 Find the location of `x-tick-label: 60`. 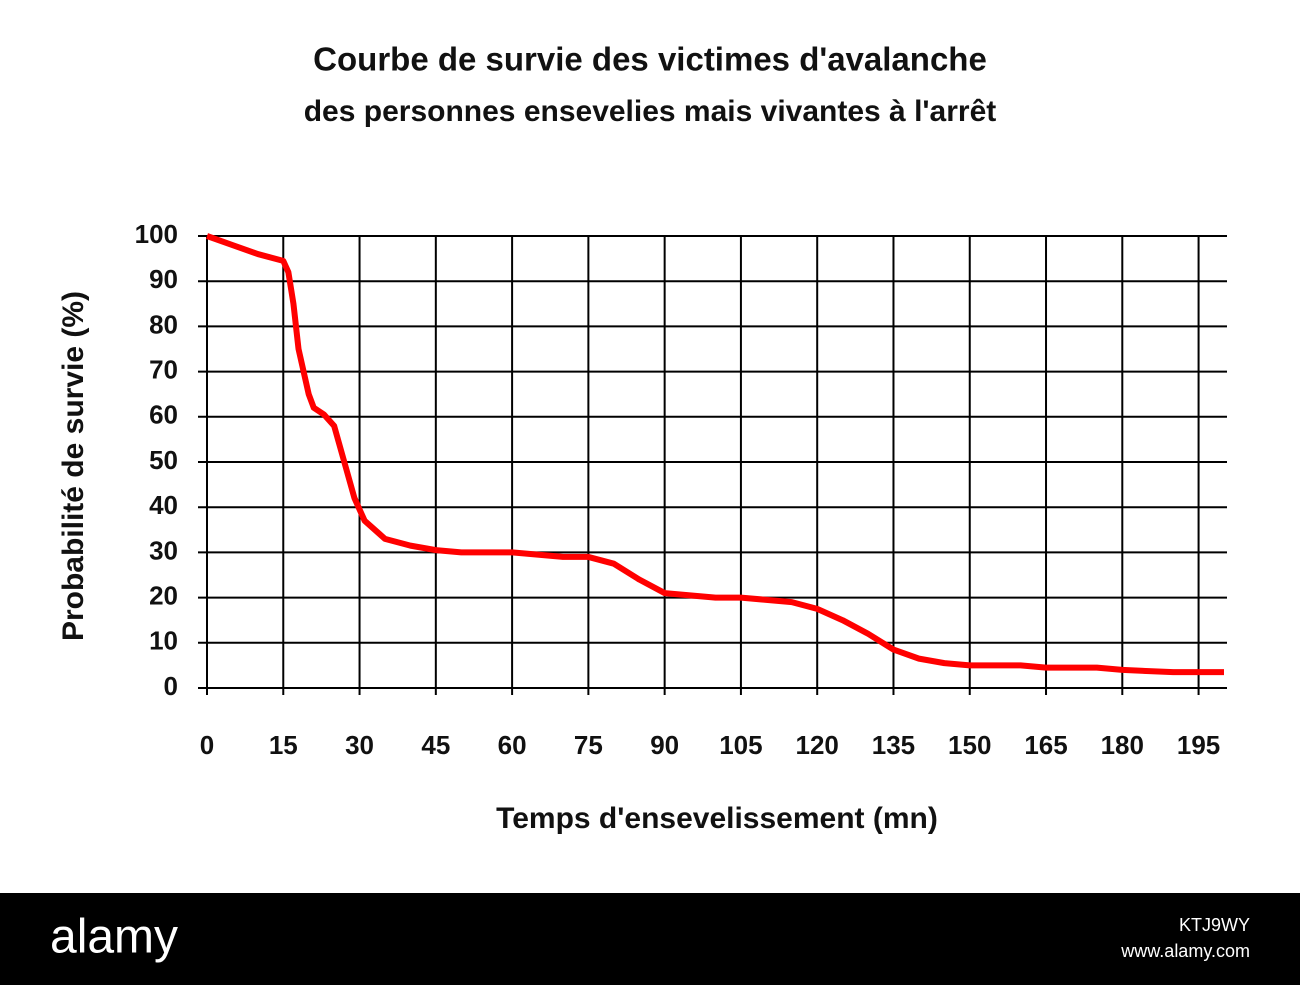

x-tick-label: 60 is located at coordinates (512, 745).